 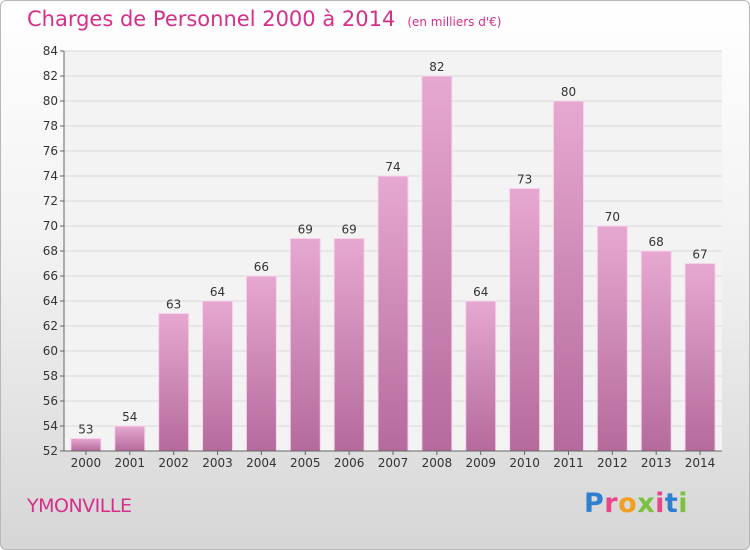 I want to click on x-tick-label: 2012, so click(x=612, y=463).